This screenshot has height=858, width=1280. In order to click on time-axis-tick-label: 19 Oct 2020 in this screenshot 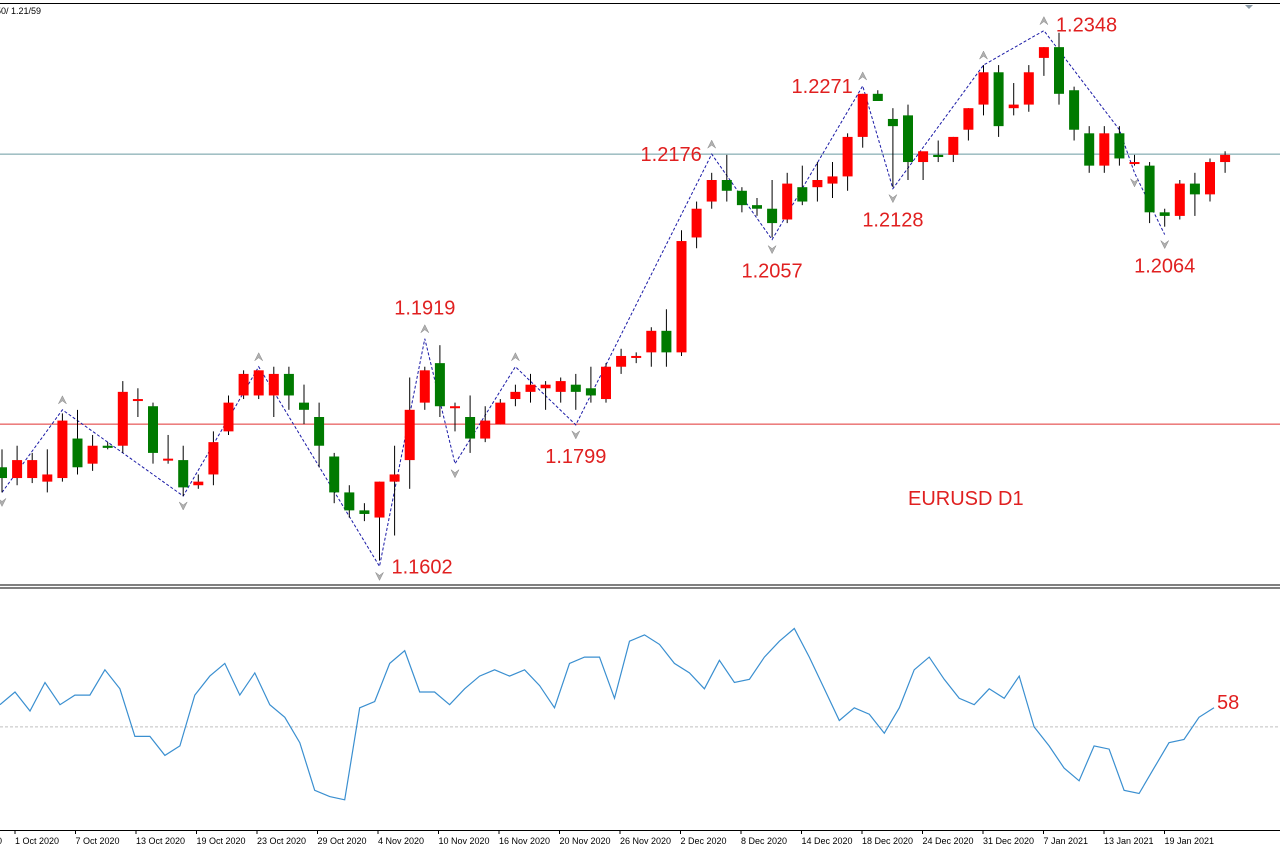, I will do `click(221, 841)`.